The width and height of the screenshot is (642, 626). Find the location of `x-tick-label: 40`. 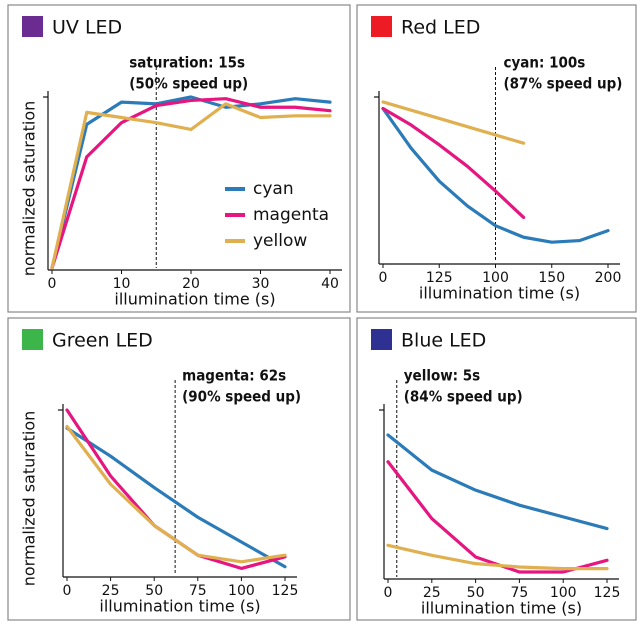

x-tick-label: 40 is located at coordinates (330, 284).